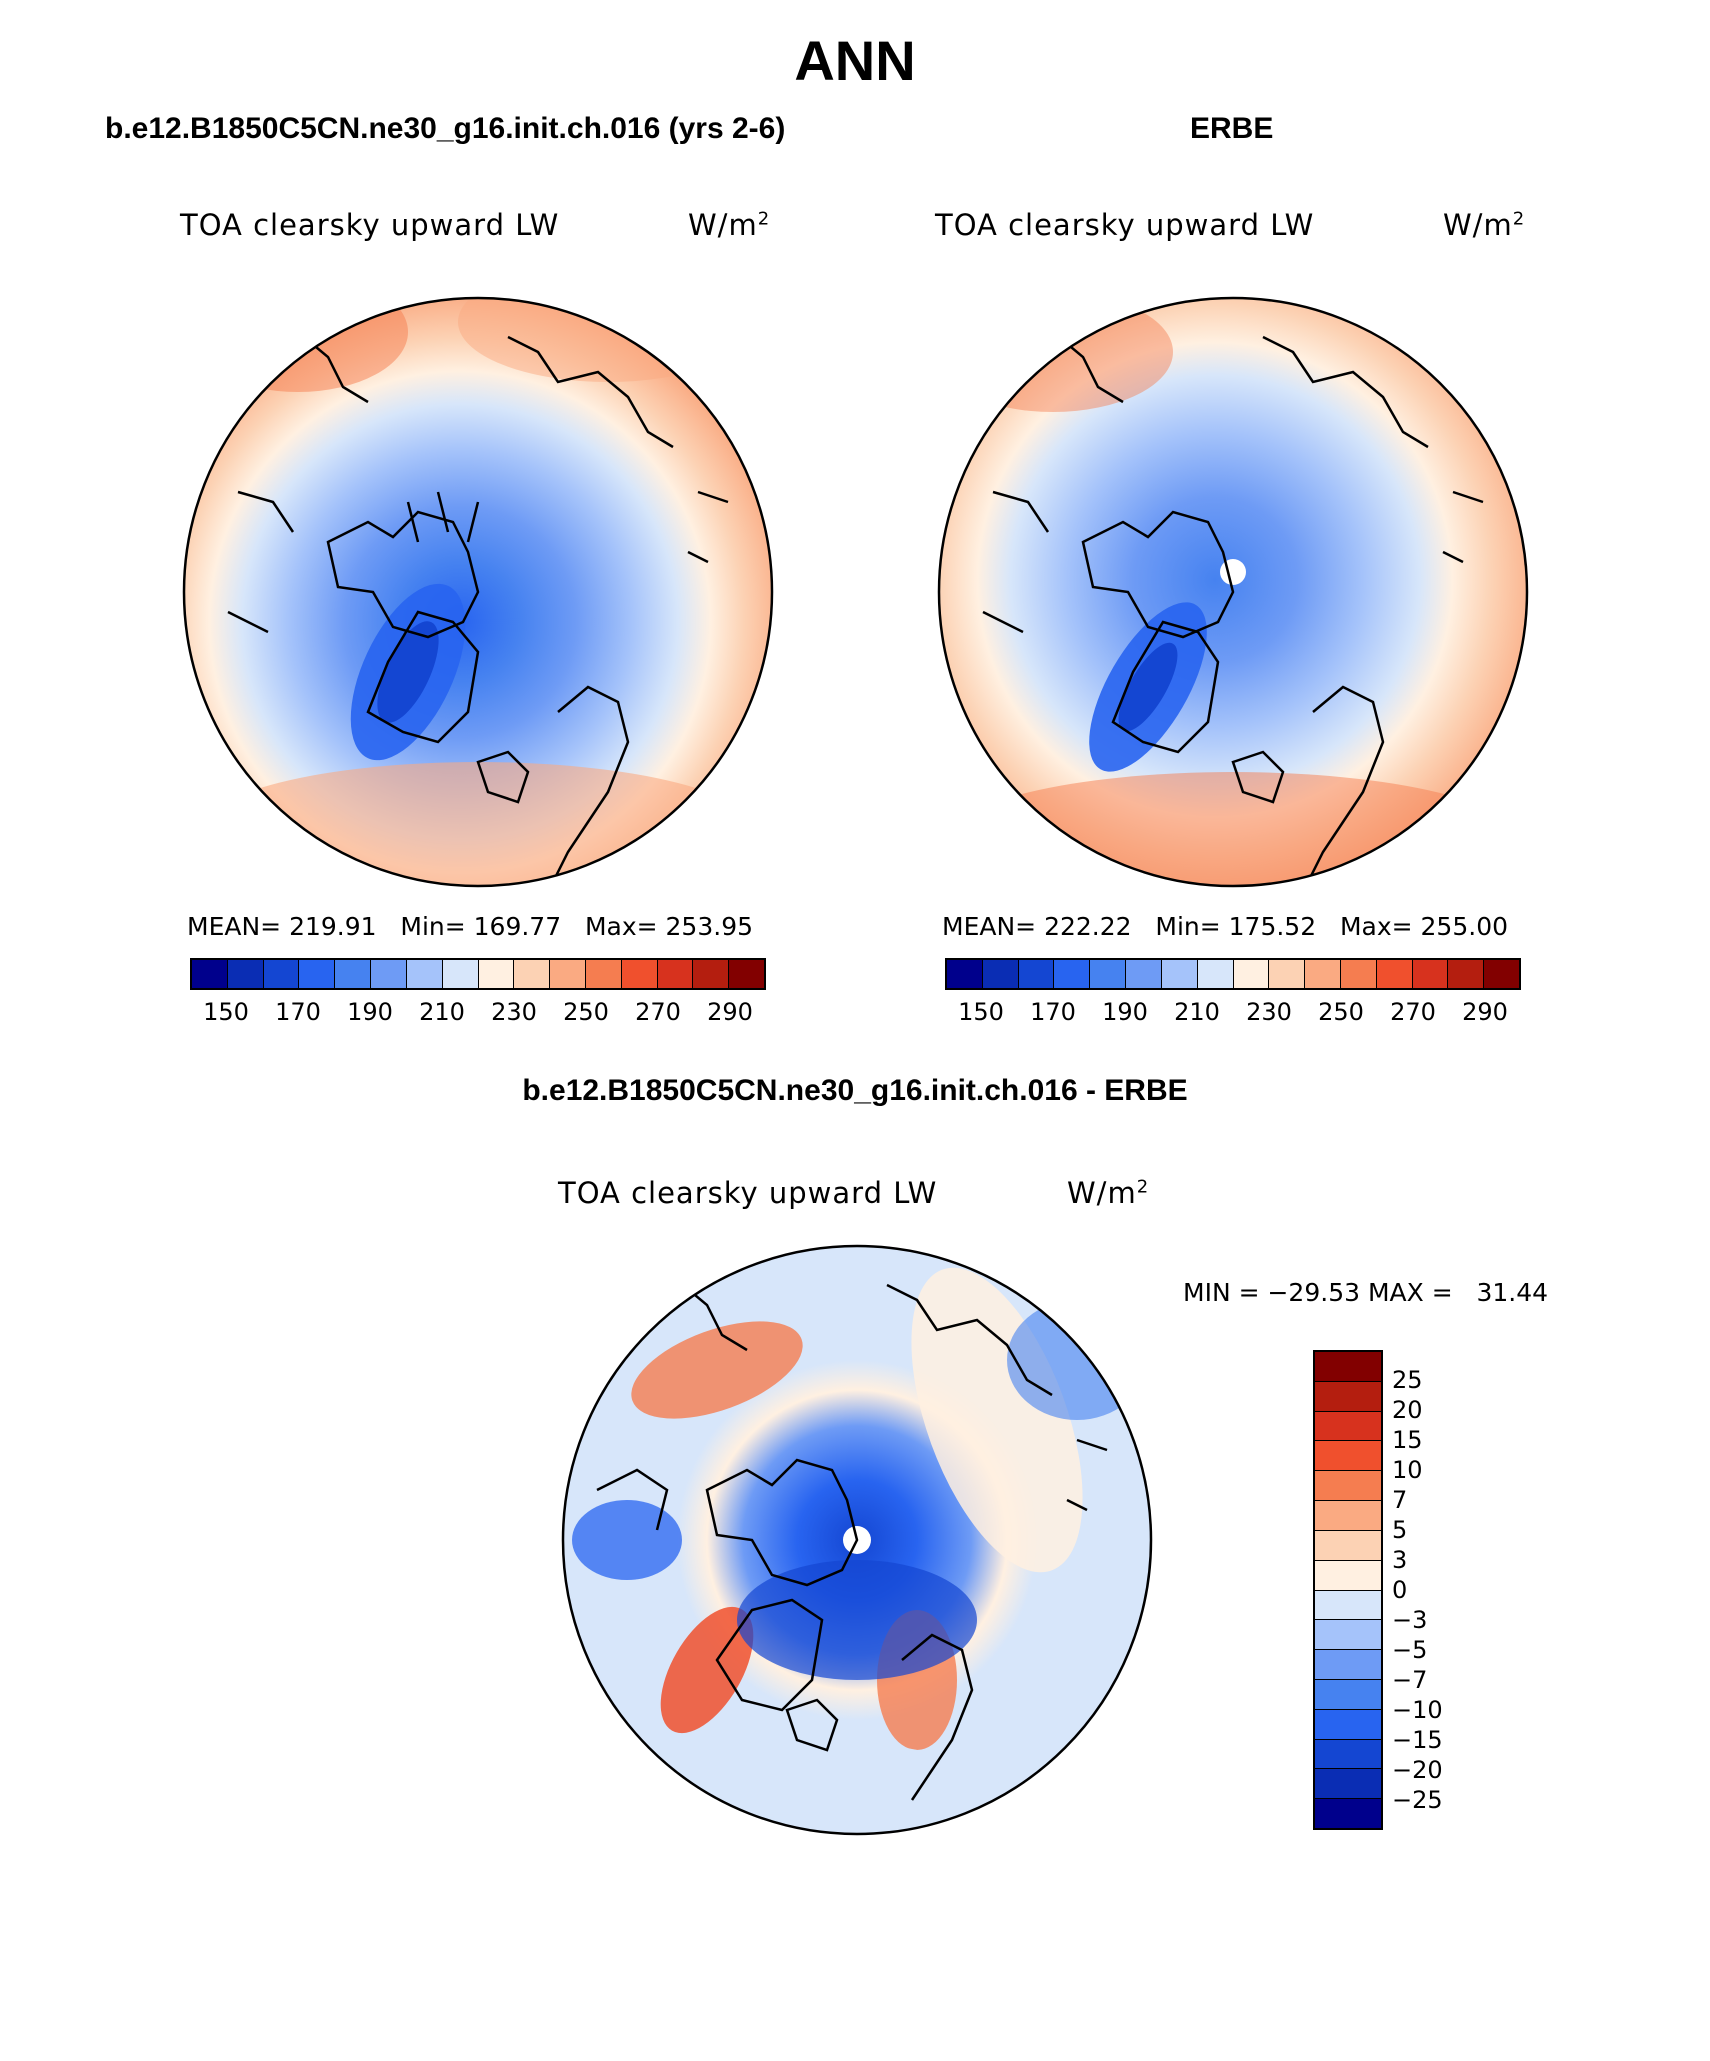 The image size is (1710, 2061). I want to click on diff-variable-label: TOA clearsky upward LW, so click(748, 1193).